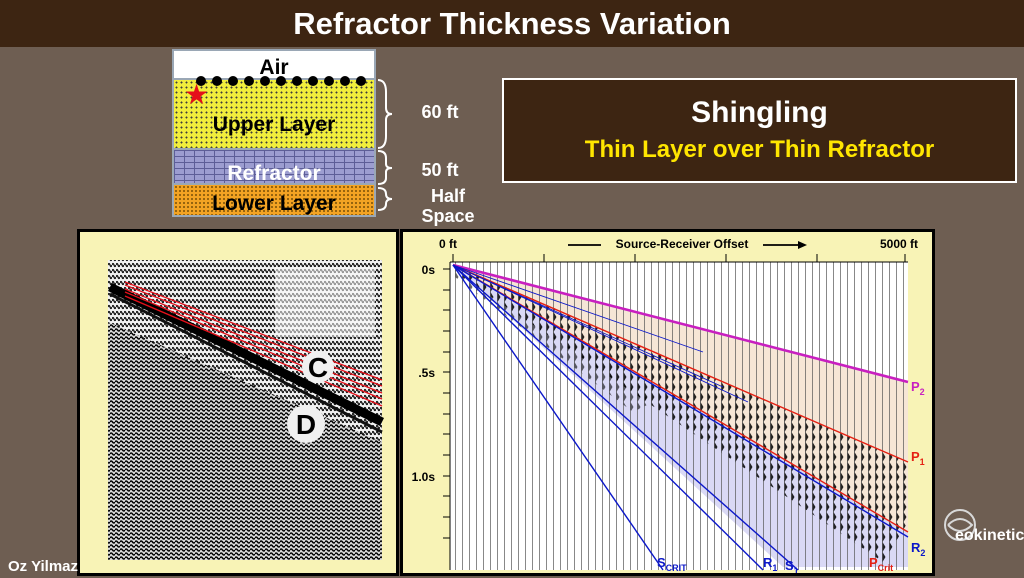 This screenshot has height=578, width=1024. I want to click on slide-title: Refractor Thickness Variation, so click(512, 23).